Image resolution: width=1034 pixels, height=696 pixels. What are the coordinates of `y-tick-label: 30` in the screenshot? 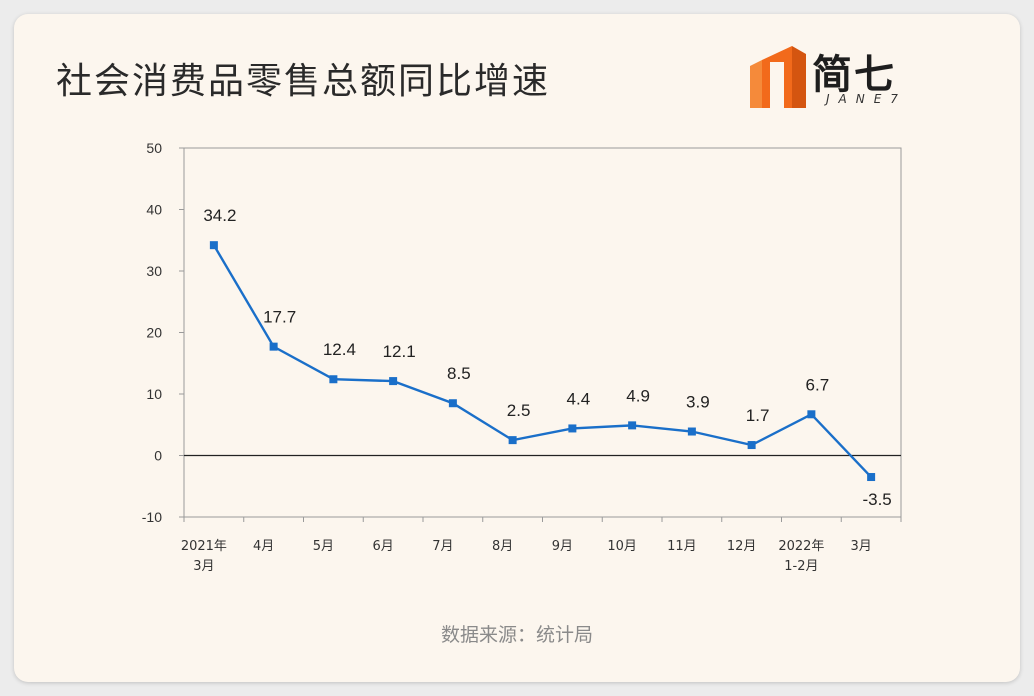 It's located at (154, 271).